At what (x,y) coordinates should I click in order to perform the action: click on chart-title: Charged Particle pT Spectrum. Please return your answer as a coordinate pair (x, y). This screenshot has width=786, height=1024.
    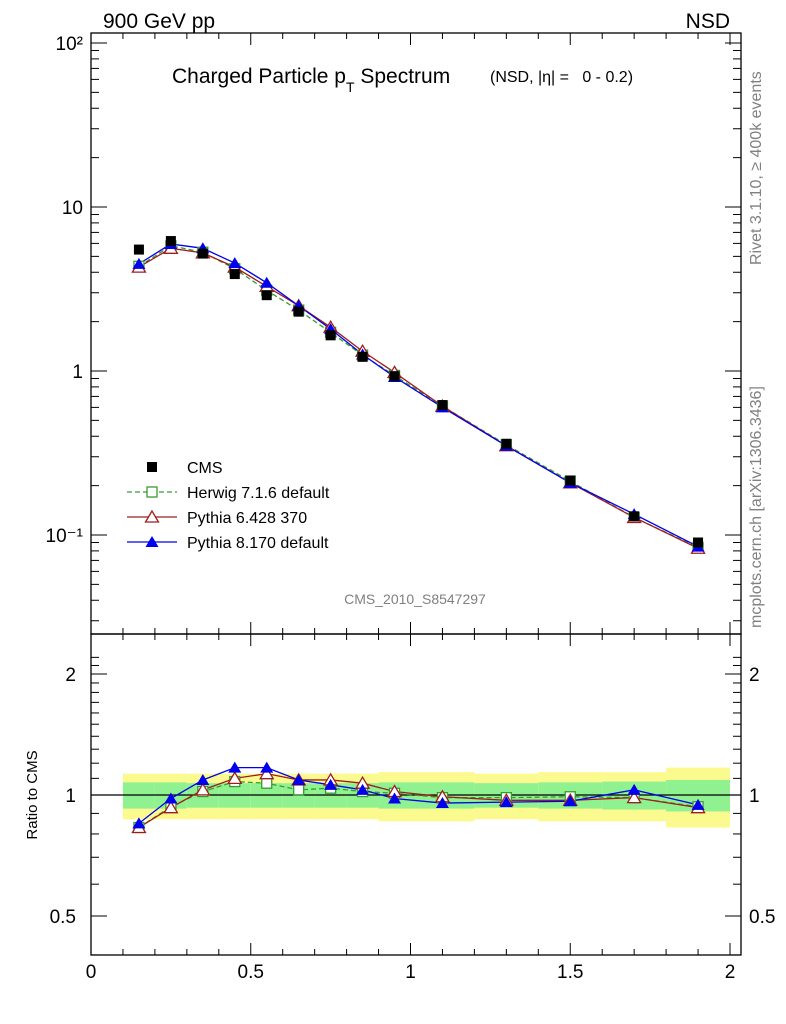
    Looking at the image, I should click on (311, 80).